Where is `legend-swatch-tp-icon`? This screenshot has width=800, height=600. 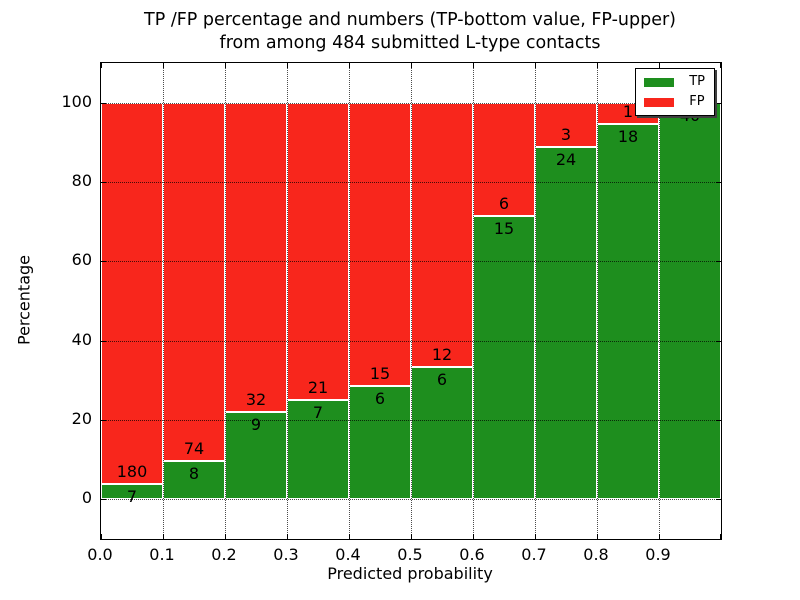 legend-swatch-tp-icon is located at coordinates (659, 82).